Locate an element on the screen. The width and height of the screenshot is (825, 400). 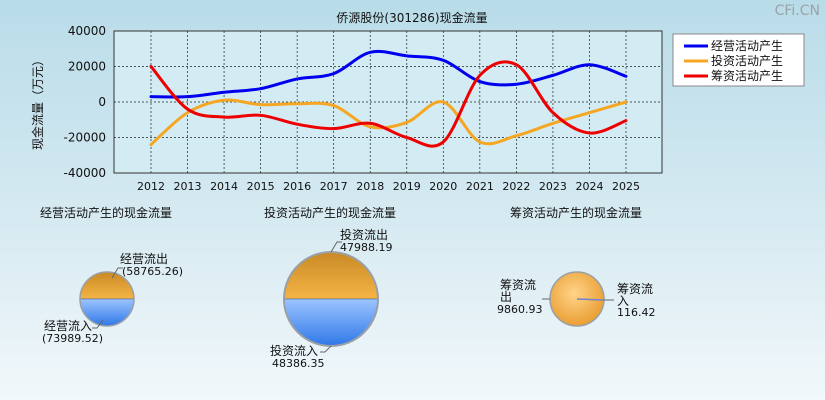
leader-line-investing-inflow is located at coordinates (326, 349).